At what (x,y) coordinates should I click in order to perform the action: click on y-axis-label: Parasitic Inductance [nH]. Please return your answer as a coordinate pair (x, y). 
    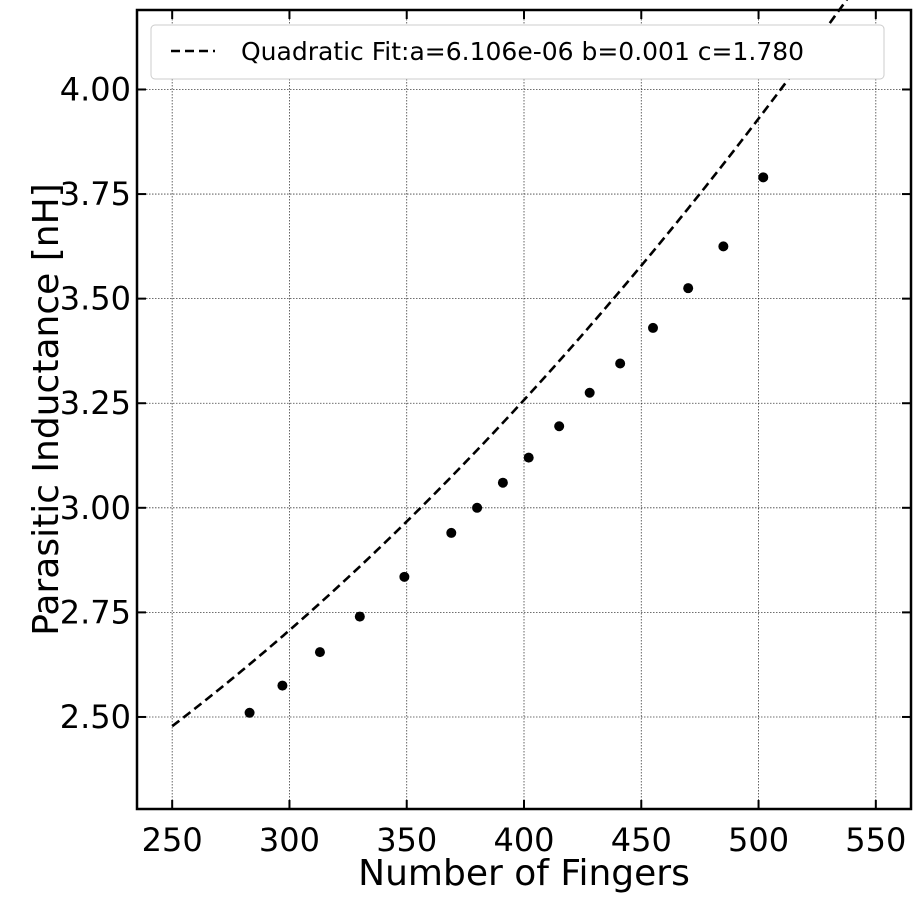
    Looking at the image, I should click on (46, 409).